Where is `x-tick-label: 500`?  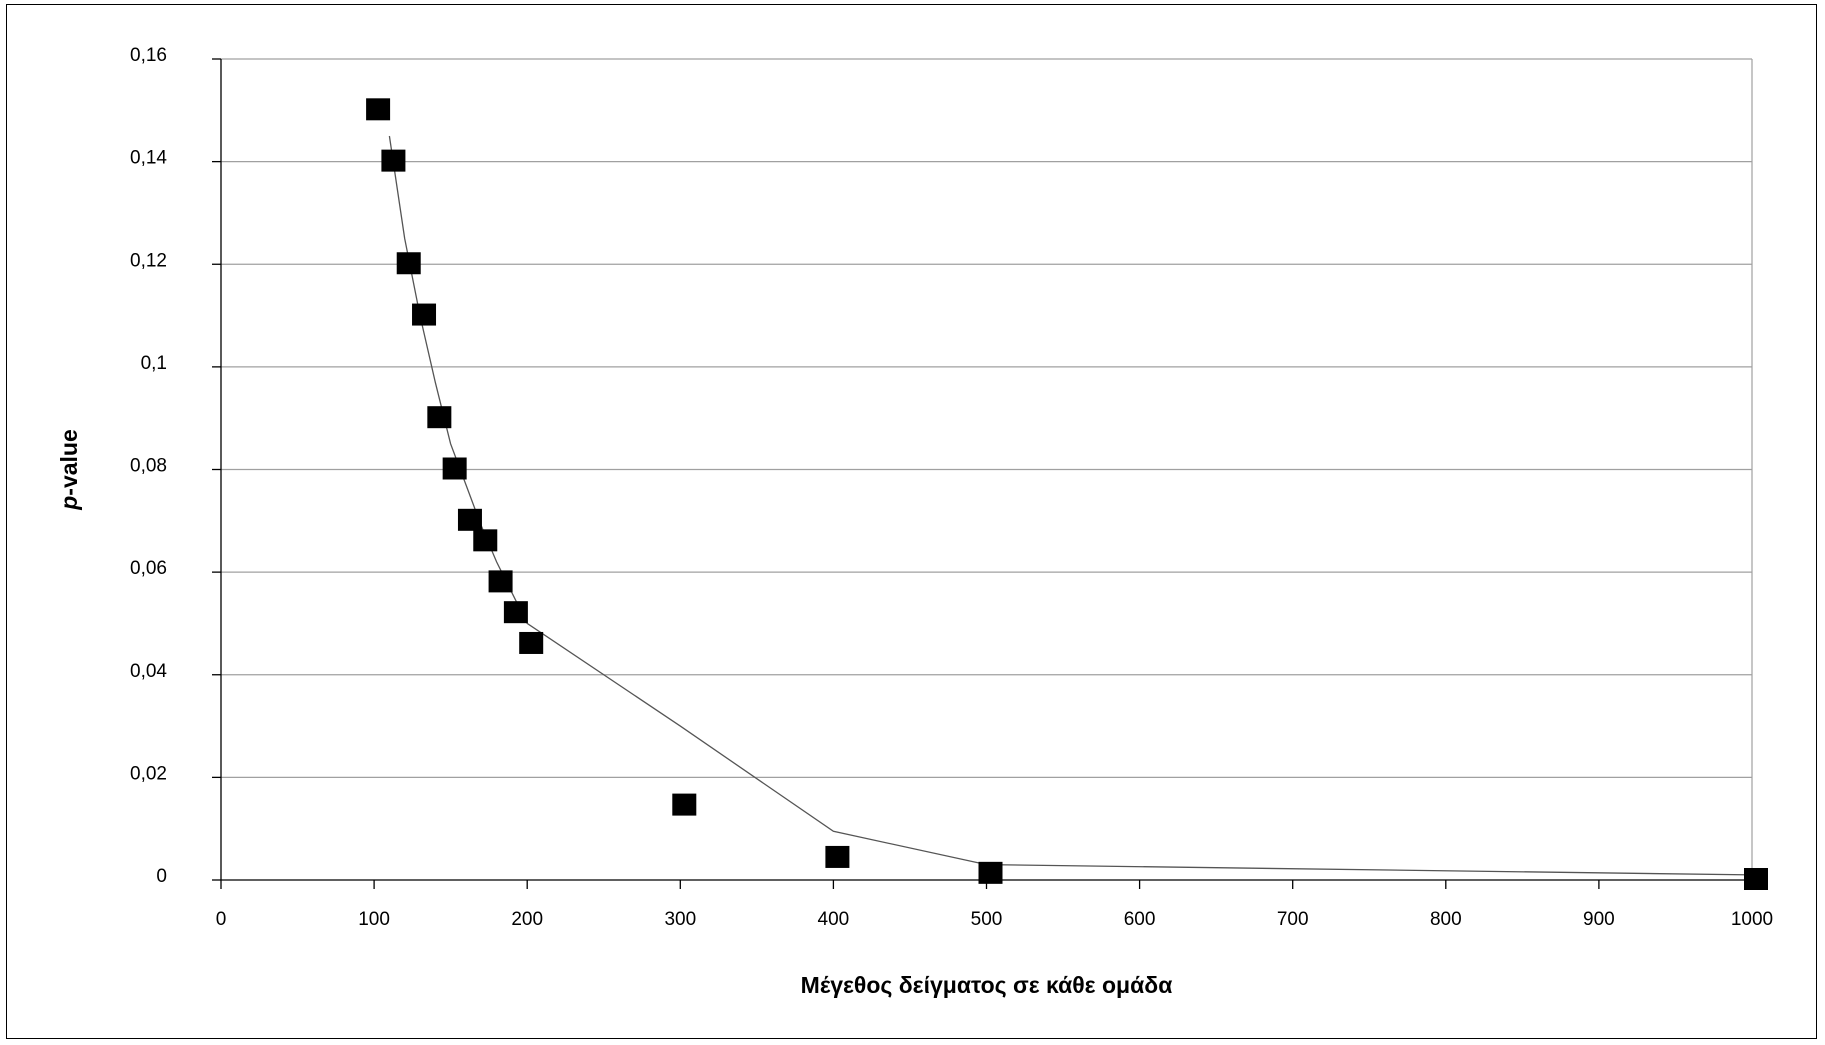
x-tick-label: 500 is located at coordinates (987, 919).